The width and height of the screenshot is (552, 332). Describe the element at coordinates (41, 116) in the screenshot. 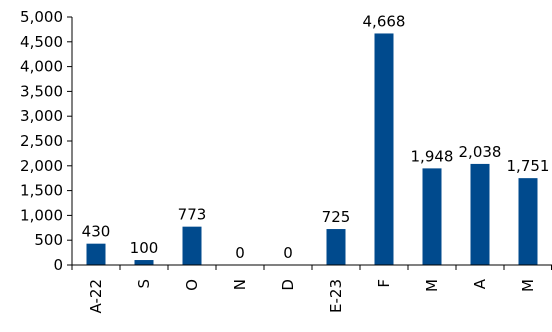

I see `y-tick-label: 3,000` at that location.